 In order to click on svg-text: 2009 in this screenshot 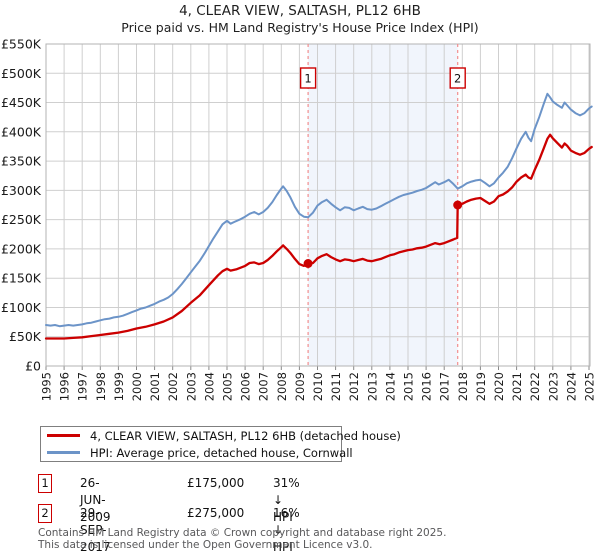, I will do `click(300, 386)`.